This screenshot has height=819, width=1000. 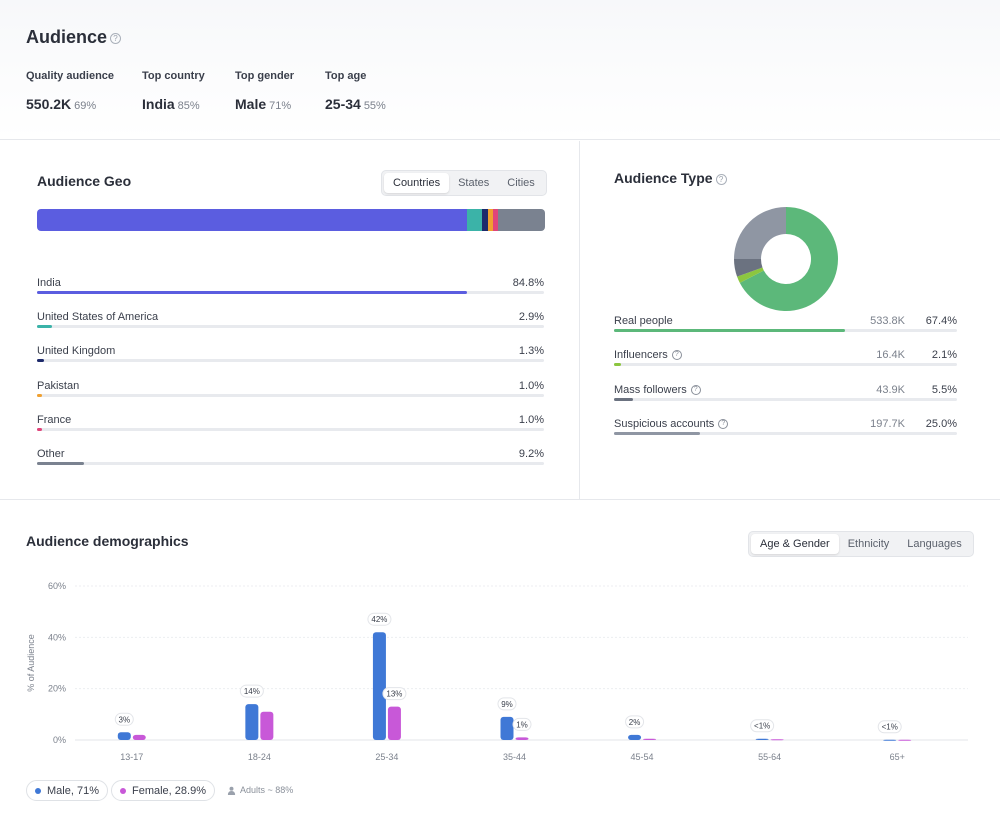 I want to click on x-tick-label: 13-17, so click(x=131, y=757).